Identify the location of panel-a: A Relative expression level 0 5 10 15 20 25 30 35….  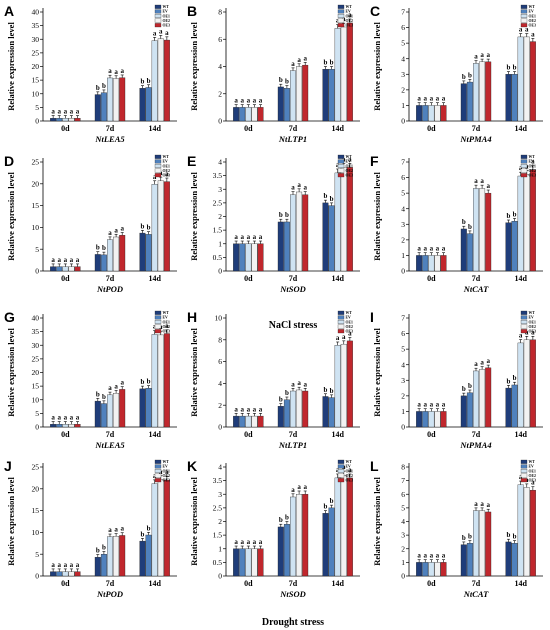
(90, 73).